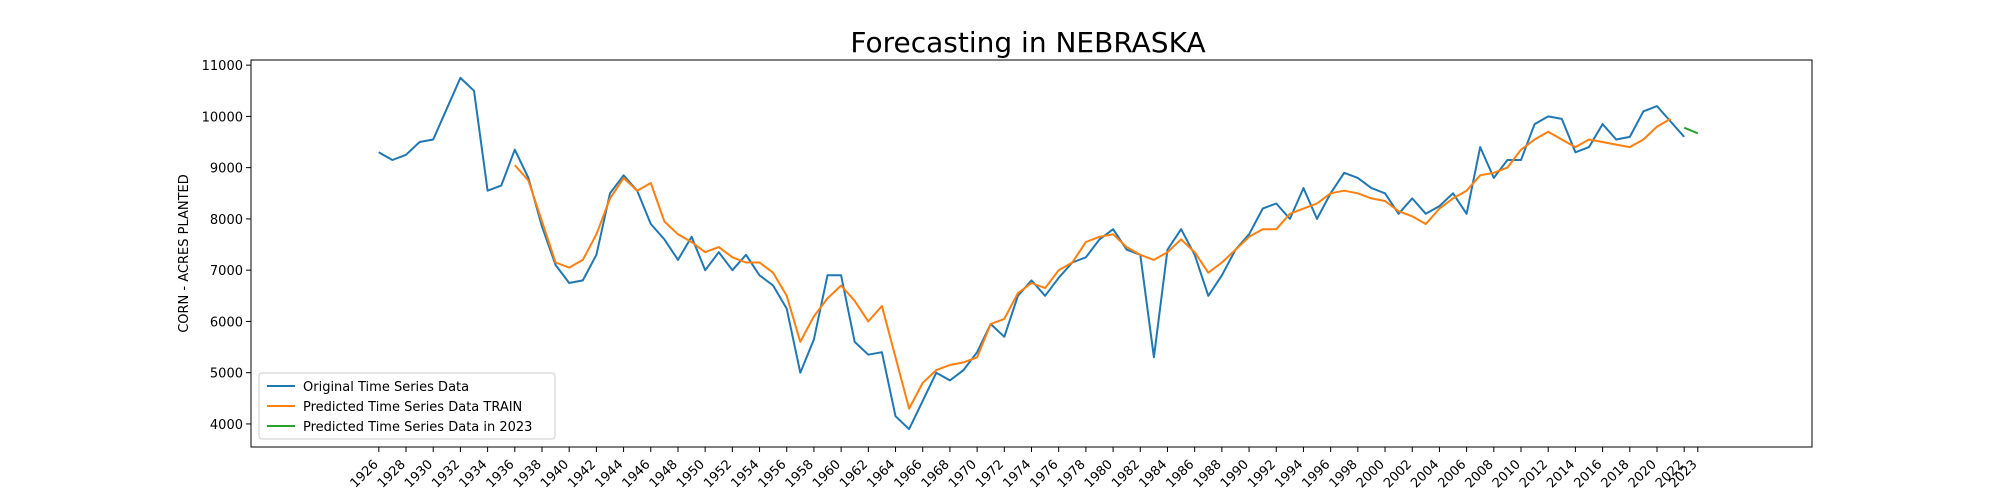 This screenshot has width=2000, height=500. I want to click on y-axis-label: CORN - ACRES PLANTED, so click(184, 253).